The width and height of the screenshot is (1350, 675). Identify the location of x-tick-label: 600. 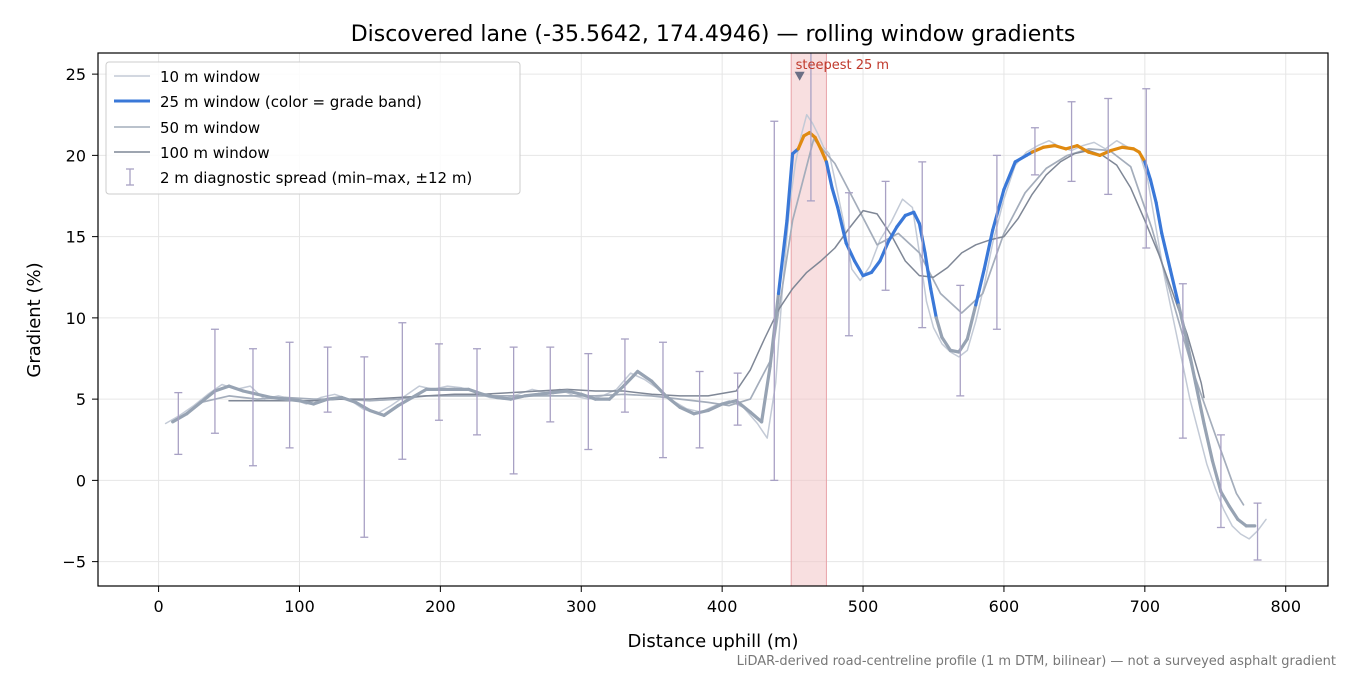
(1004, 606).